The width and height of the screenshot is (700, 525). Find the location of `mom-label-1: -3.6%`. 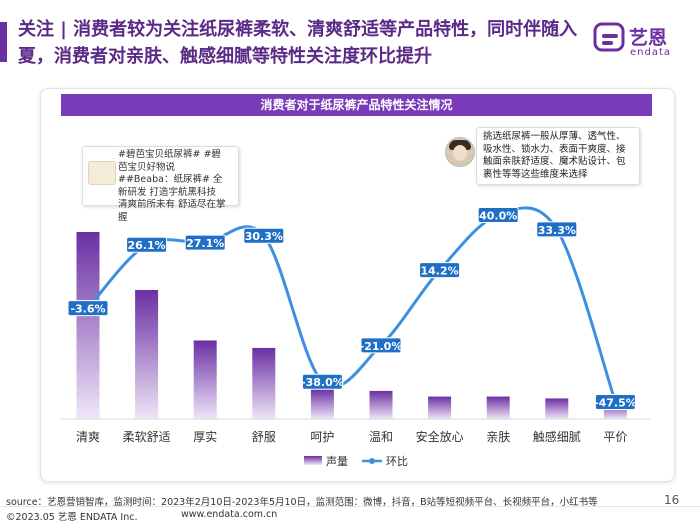

mom-label-1: -3.6% is located at coordinates (87, 309).